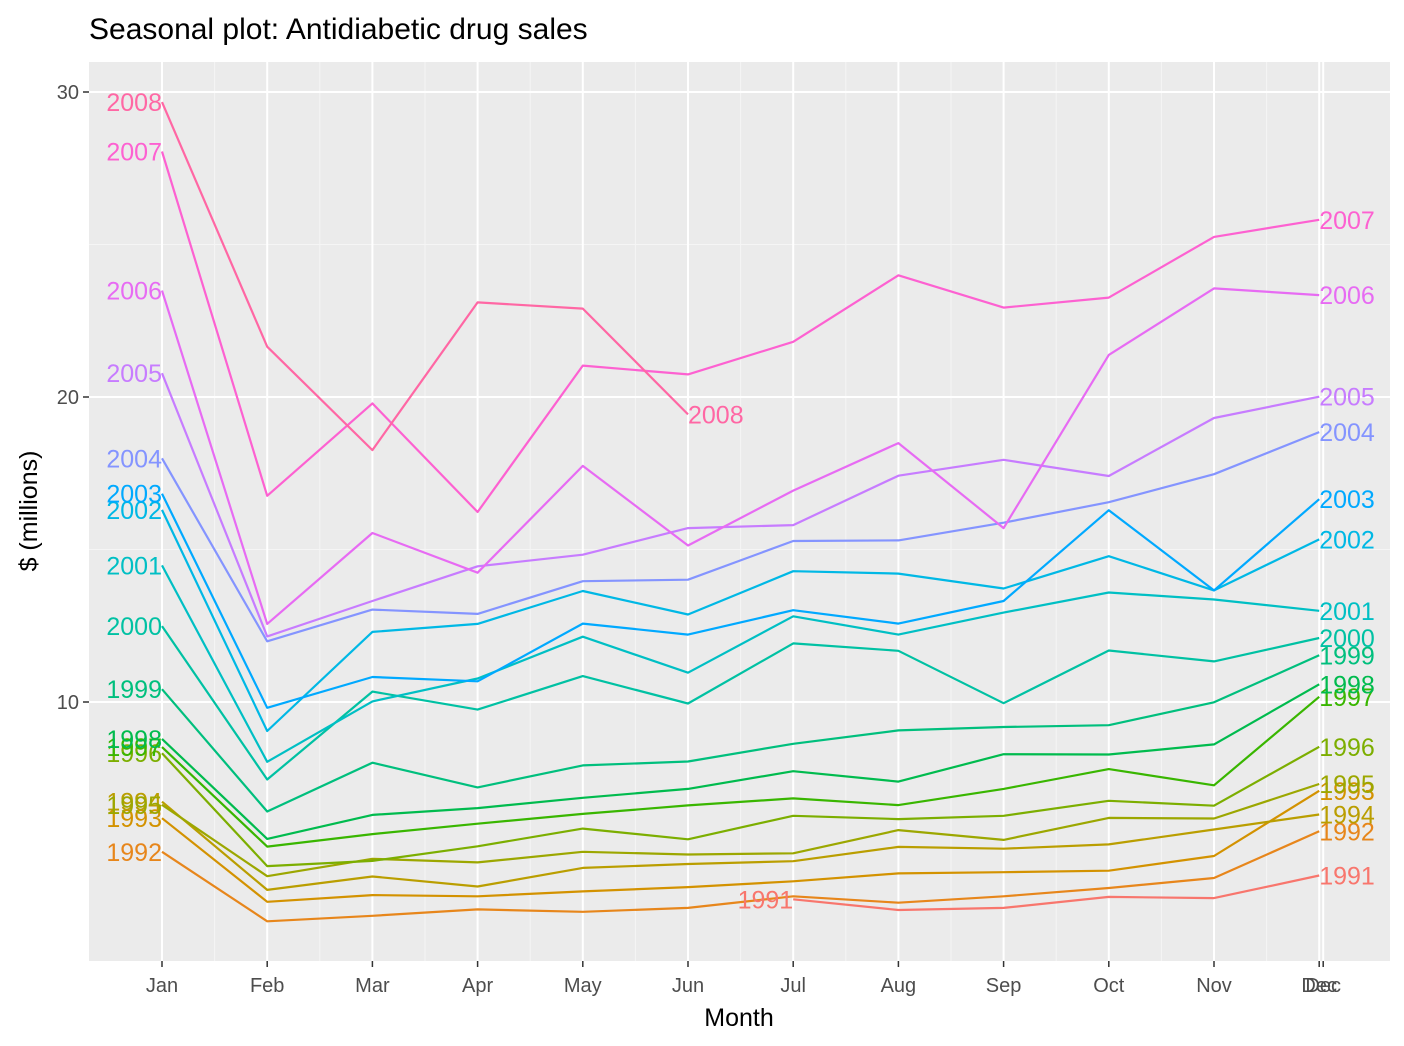 This screenshot has height=1046, width=1404. What do you see at coordinates (716, 415) in the screenshot?
I see `year-label-end: 2008` at bounding box center [716, 415].